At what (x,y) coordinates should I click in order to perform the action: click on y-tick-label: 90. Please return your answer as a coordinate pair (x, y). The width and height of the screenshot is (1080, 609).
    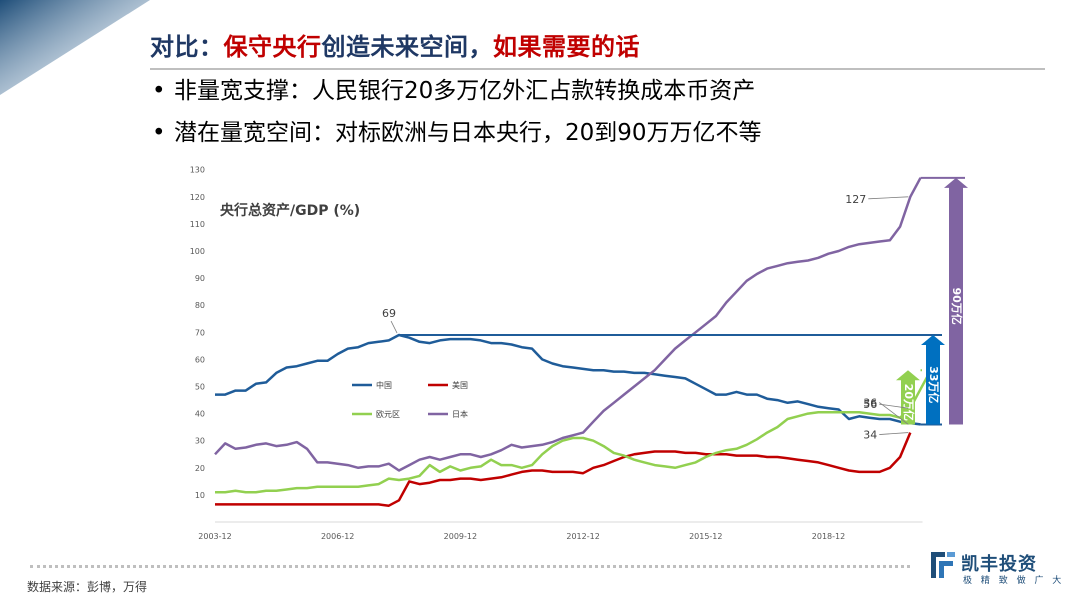
    Looking at the image, I should click on (200, 278).